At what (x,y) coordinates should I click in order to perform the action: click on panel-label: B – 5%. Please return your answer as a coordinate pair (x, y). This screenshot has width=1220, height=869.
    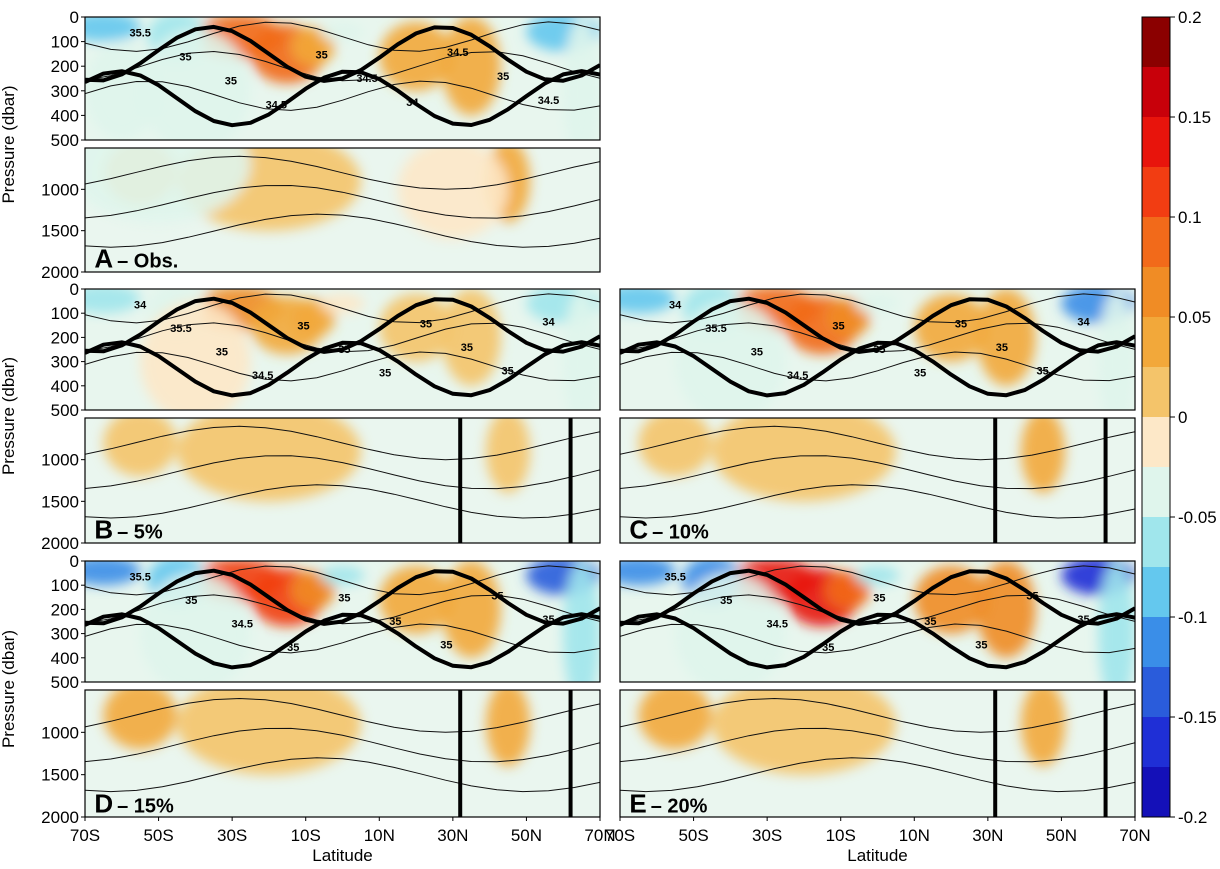
    Looking at the image, I should click on (128, 530).